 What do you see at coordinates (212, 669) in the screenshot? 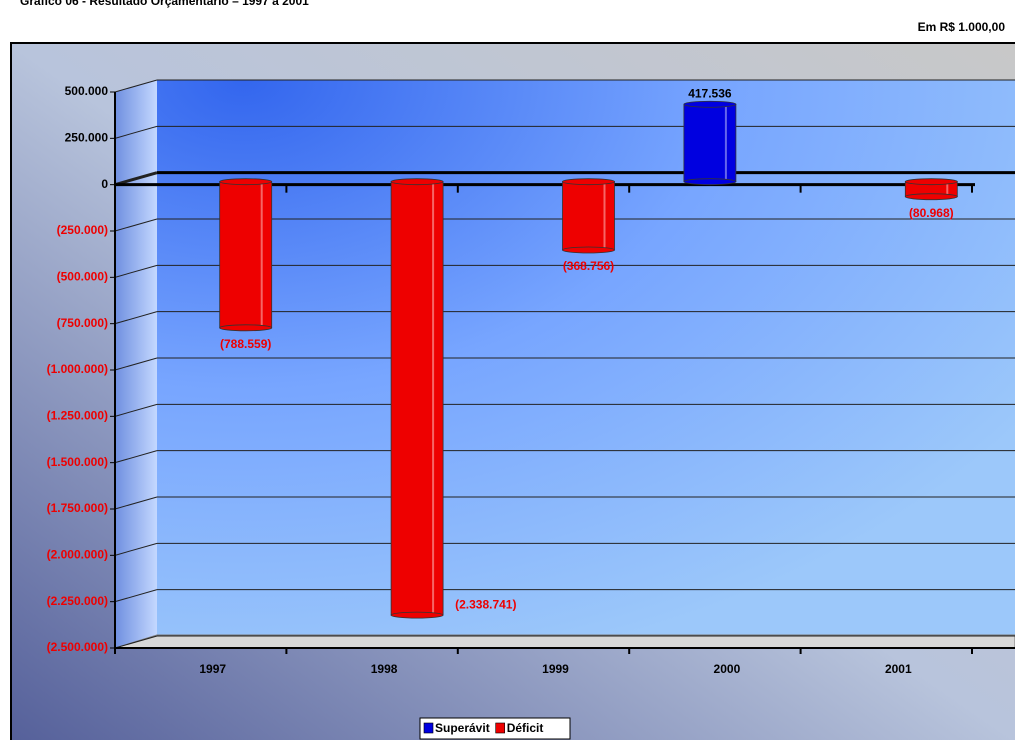
I see `x-tick-label: 1997` at bounding box center [212, 669].